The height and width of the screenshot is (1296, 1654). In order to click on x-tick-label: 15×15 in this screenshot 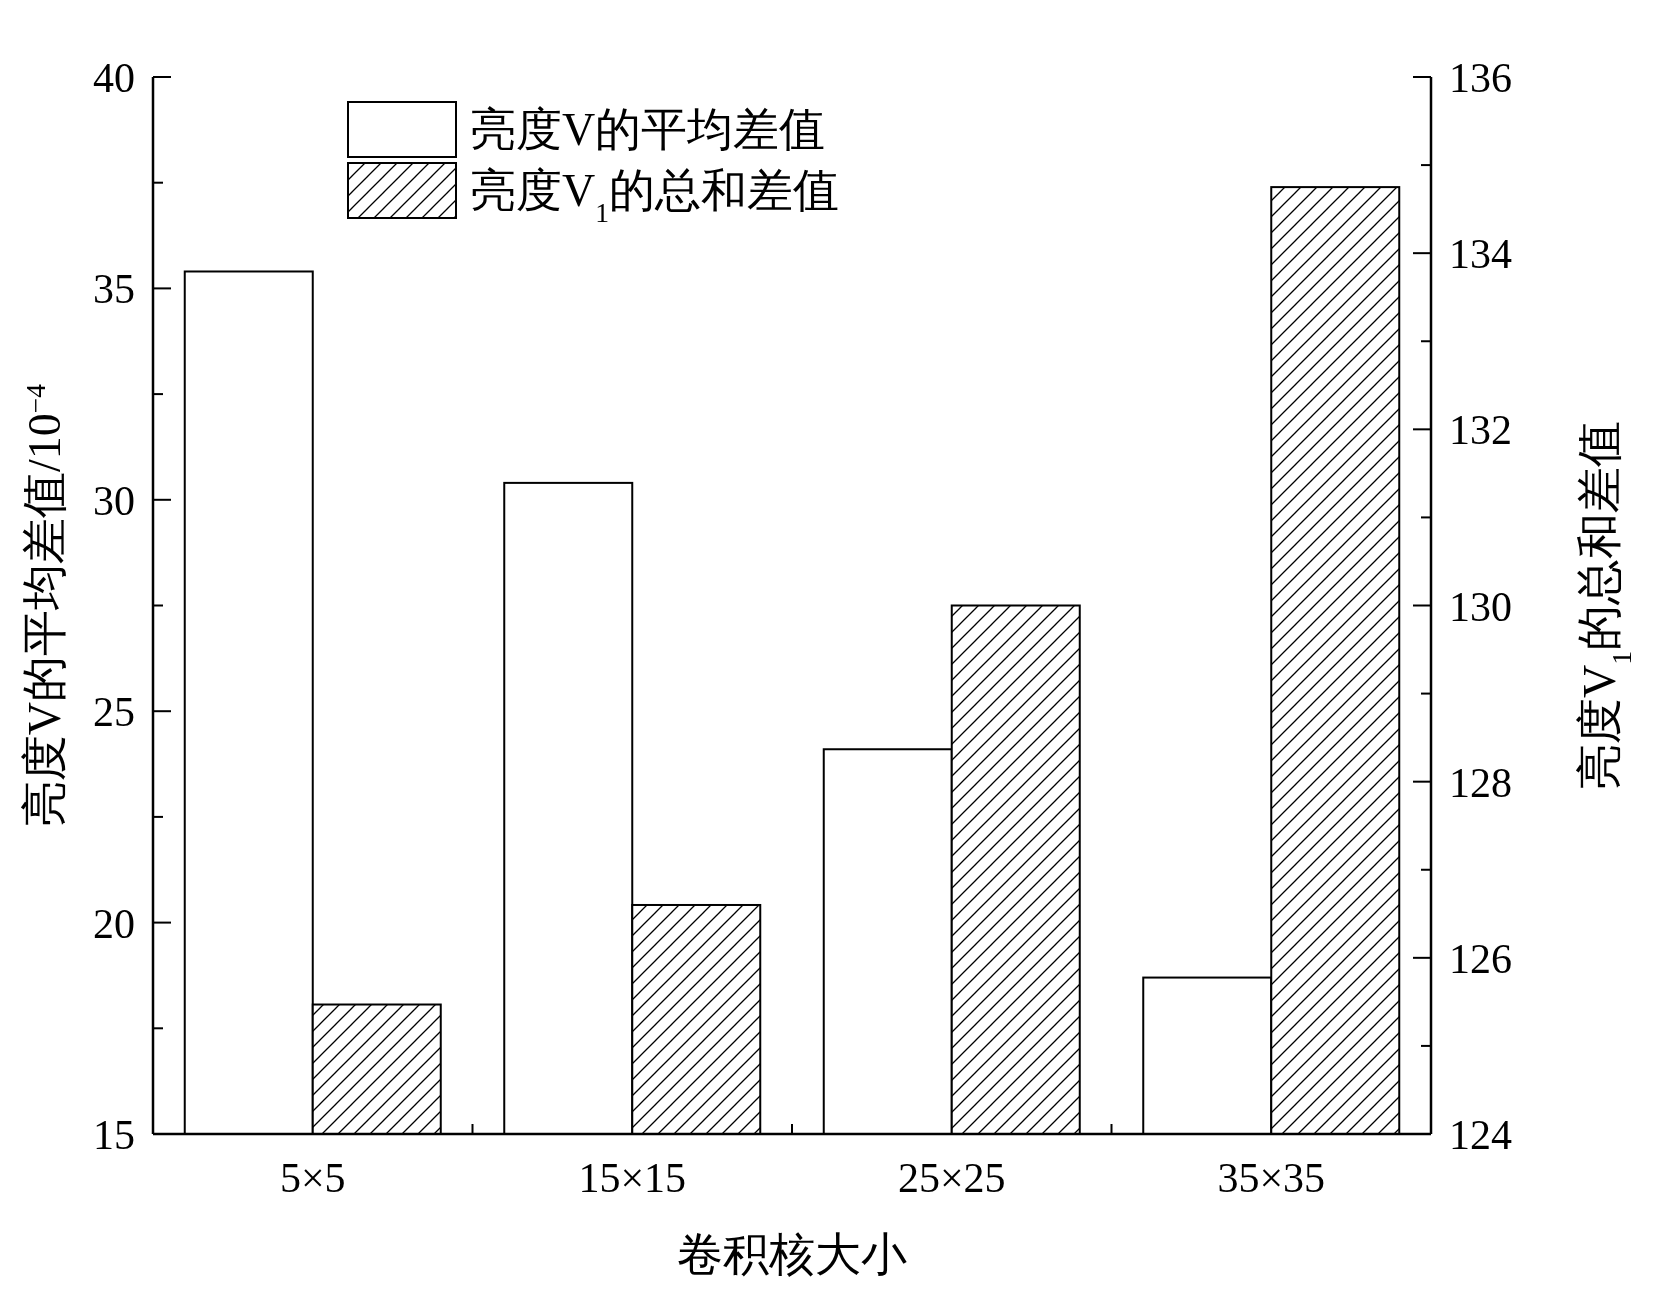, I will do `click(632, 1178)`.